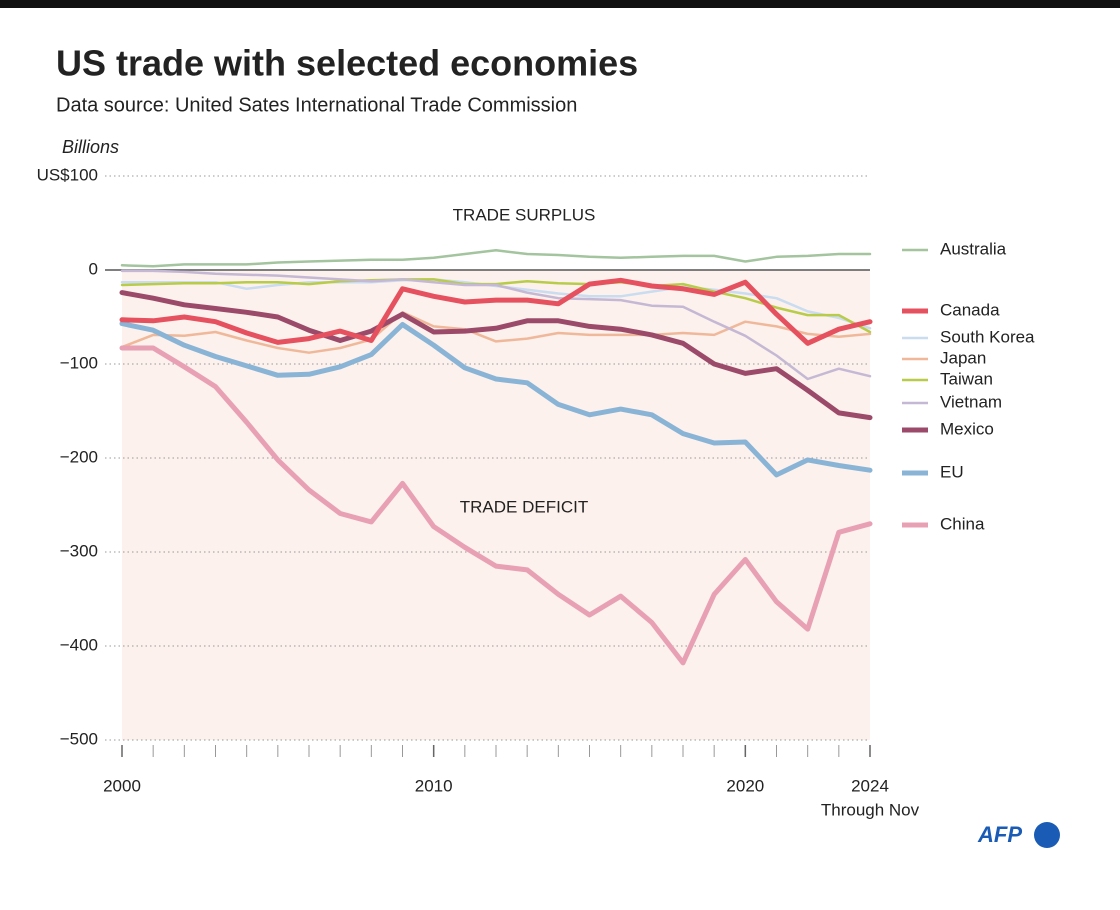  What do you see at coordinates (79, 362) in the screenshot?
I see `y-tick-label: −100` at bounding box center [79, 362].